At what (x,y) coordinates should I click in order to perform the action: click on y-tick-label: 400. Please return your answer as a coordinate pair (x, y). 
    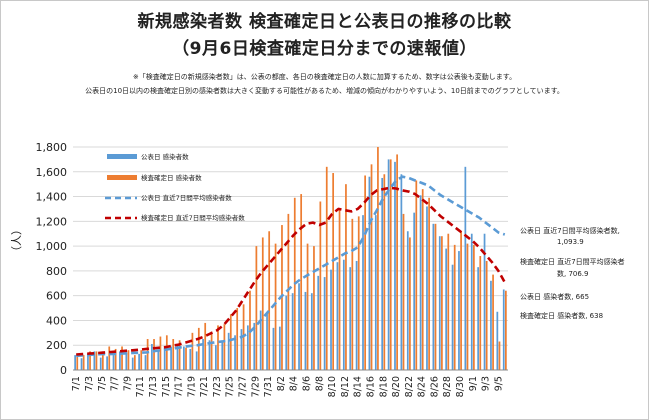
    Looking at the image, I should click on (56, 320).